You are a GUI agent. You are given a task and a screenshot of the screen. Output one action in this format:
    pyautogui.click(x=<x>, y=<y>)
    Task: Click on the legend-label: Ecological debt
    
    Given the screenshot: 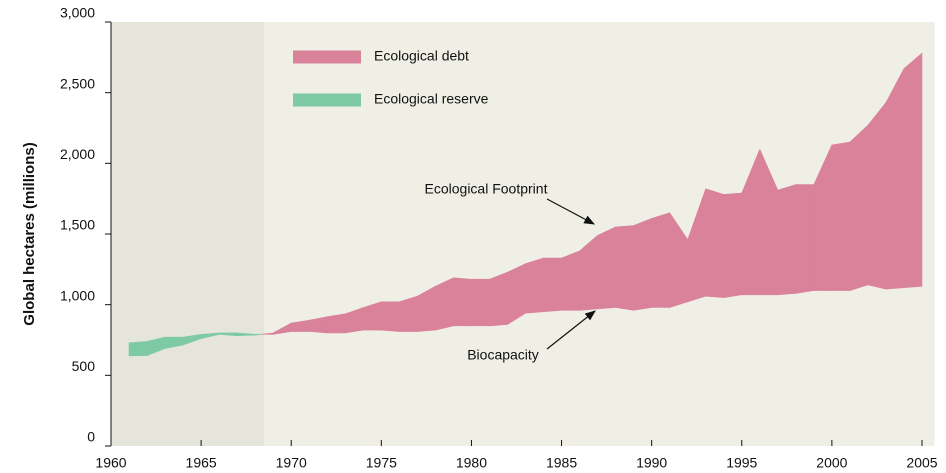 What is the action you would take?
    pyautogui.click(x=421, y=56)
    